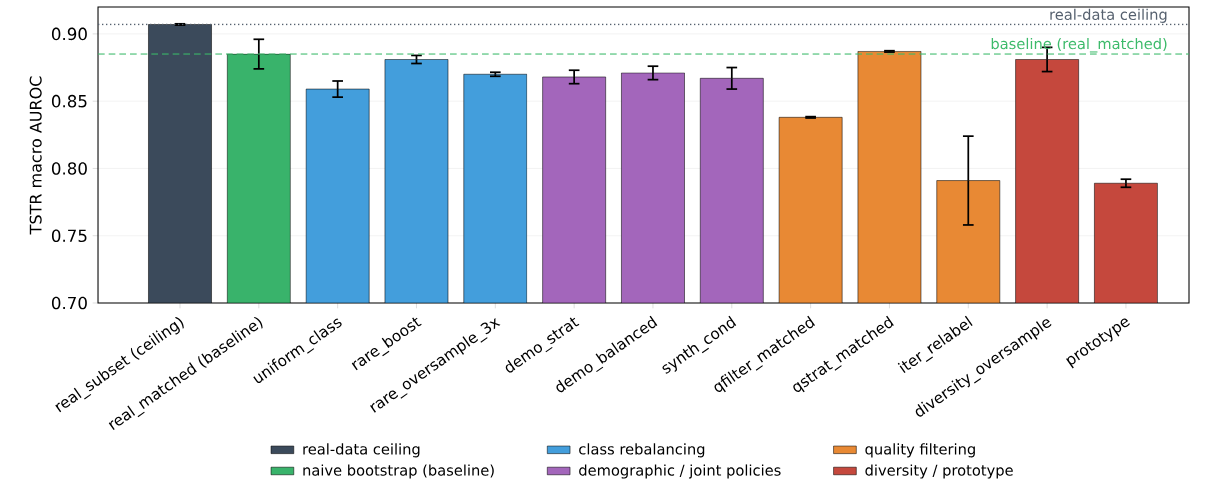 The height and width of the screenshot is (484, 1205). What do you see at coordinates (69, 303) in the screenshot?
I see `y-tick-label: 0.70` at bounding box center [69, 303].